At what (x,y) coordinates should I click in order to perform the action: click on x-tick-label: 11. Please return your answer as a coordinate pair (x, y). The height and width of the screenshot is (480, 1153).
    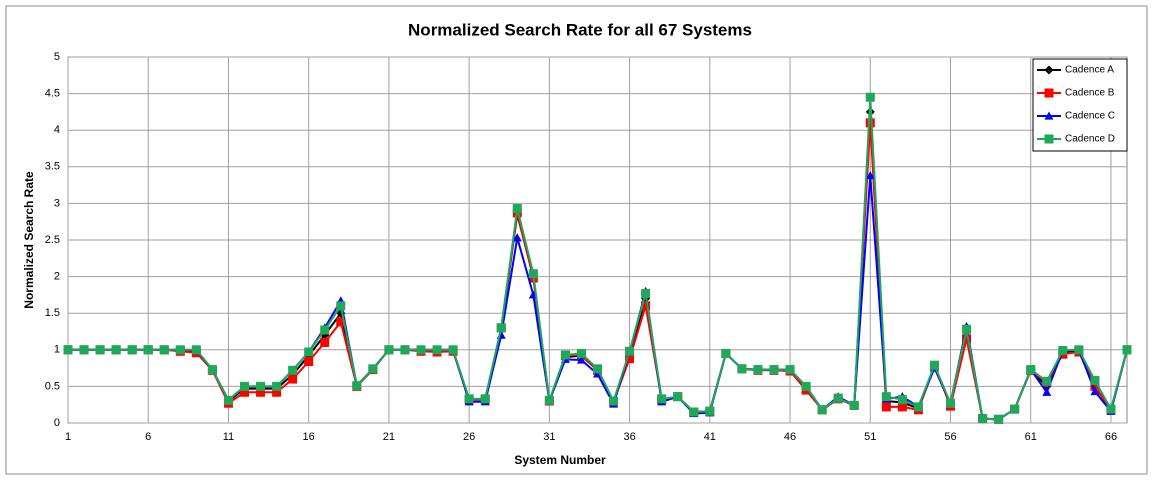
    Looking at the image, I should click on (228, 437).